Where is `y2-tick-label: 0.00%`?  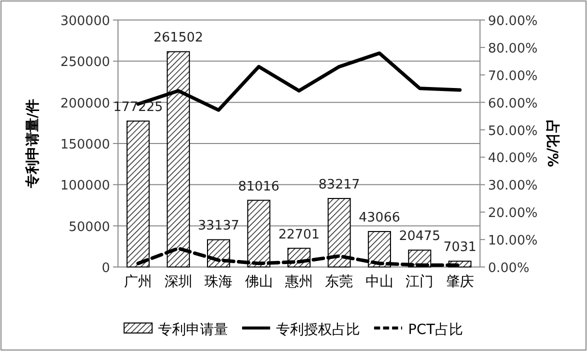
y2-tick-label: 0.00% is located at coordinates (509, 268).